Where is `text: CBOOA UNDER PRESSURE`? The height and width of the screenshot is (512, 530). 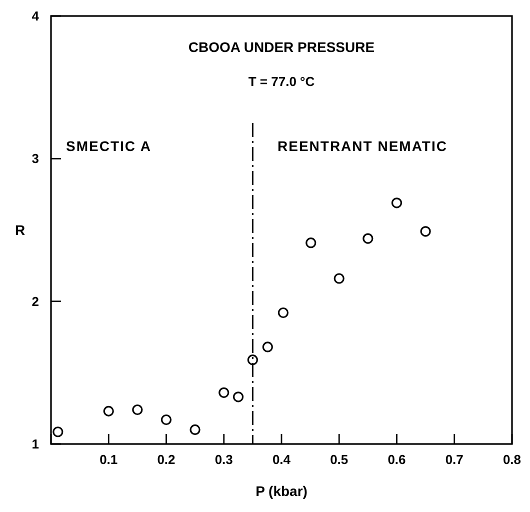
text: CBOOA UNDER PRESSURE is located at coordinates (281, 47).